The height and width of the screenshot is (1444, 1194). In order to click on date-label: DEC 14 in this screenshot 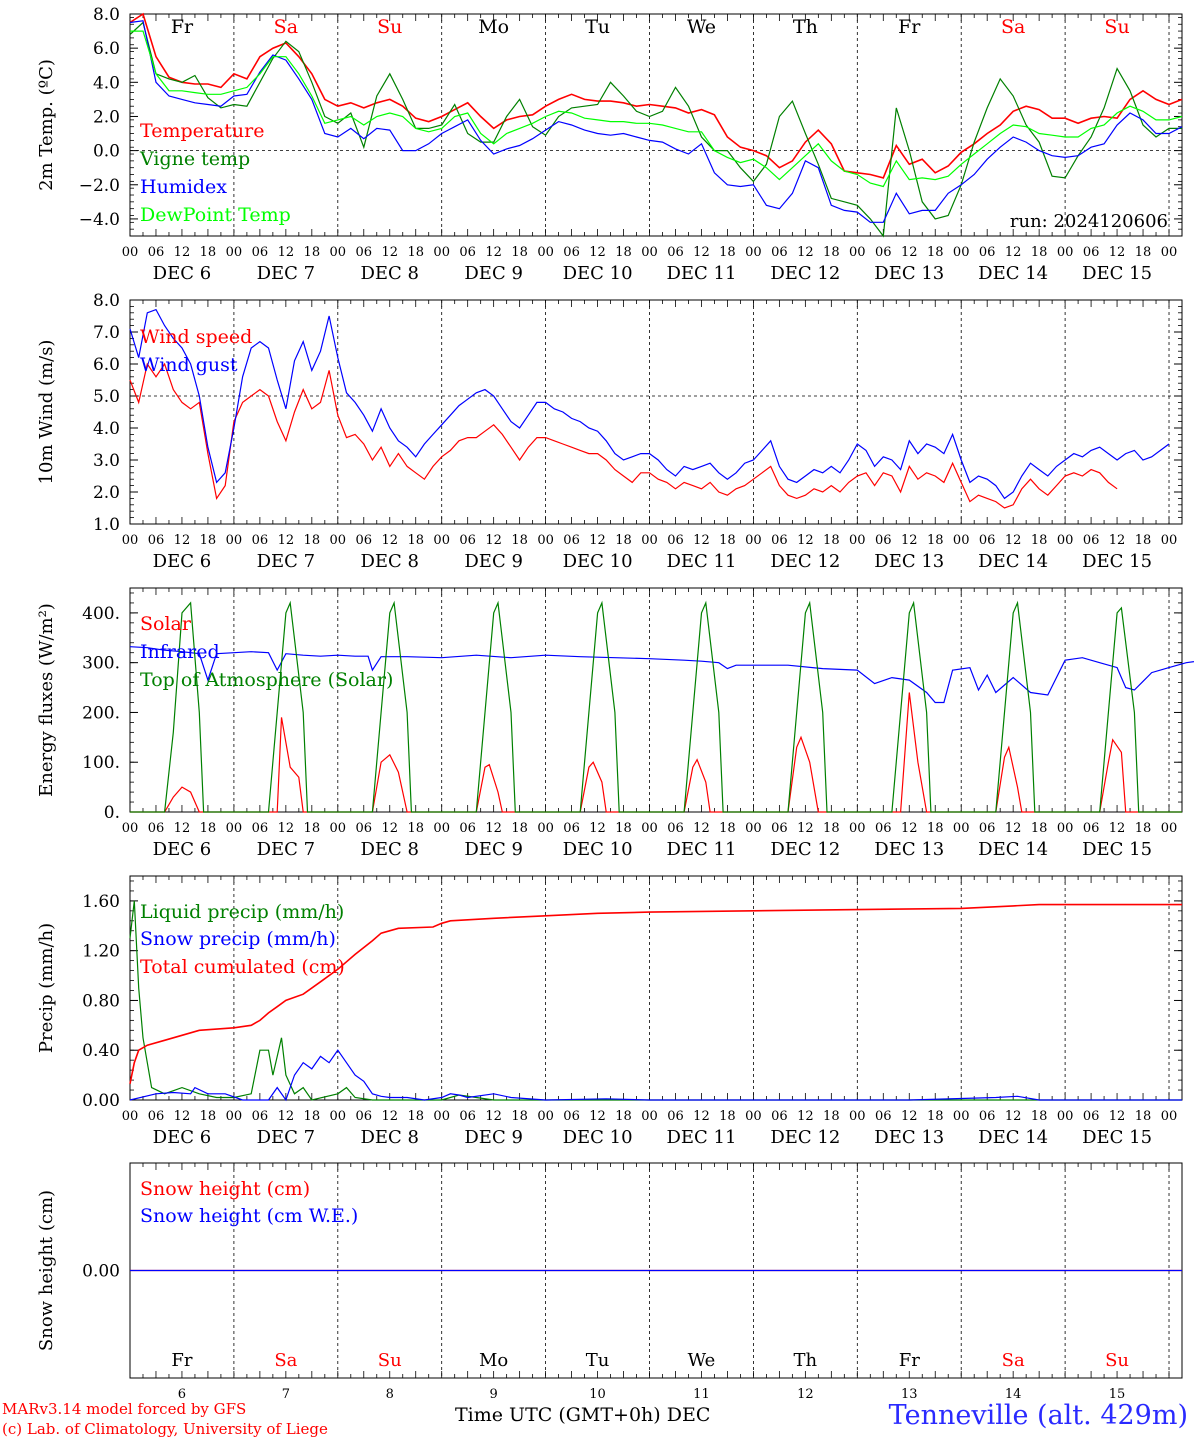, I will do `click(1013, 273)`.